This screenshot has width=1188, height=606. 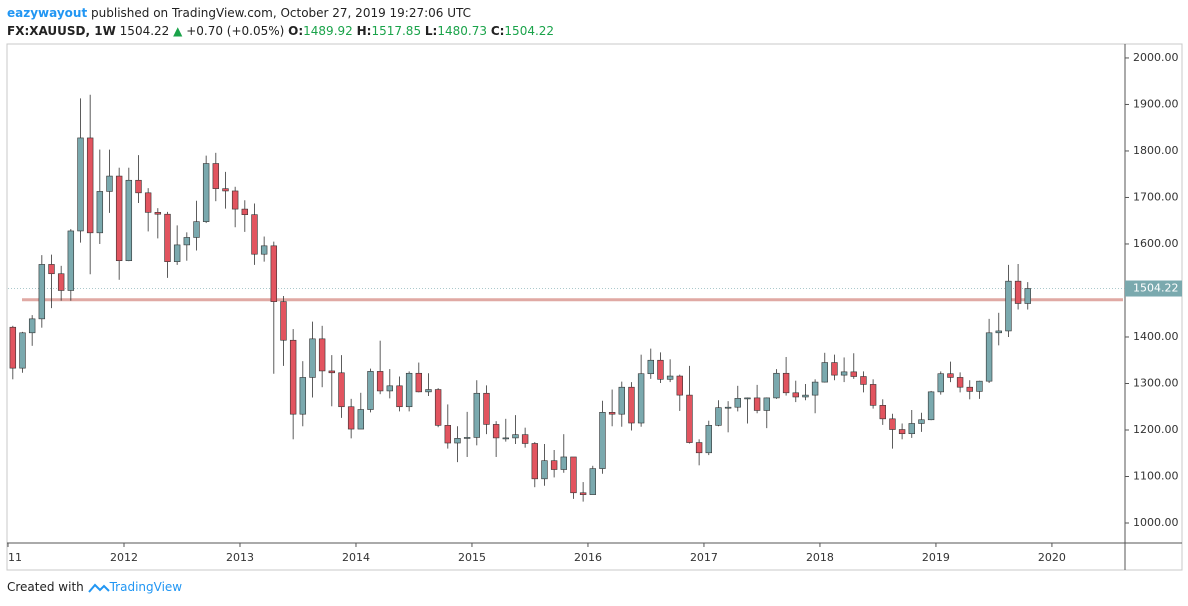 I want to click on y-tick-label: 1400.00, so click(x=1156, y=336).